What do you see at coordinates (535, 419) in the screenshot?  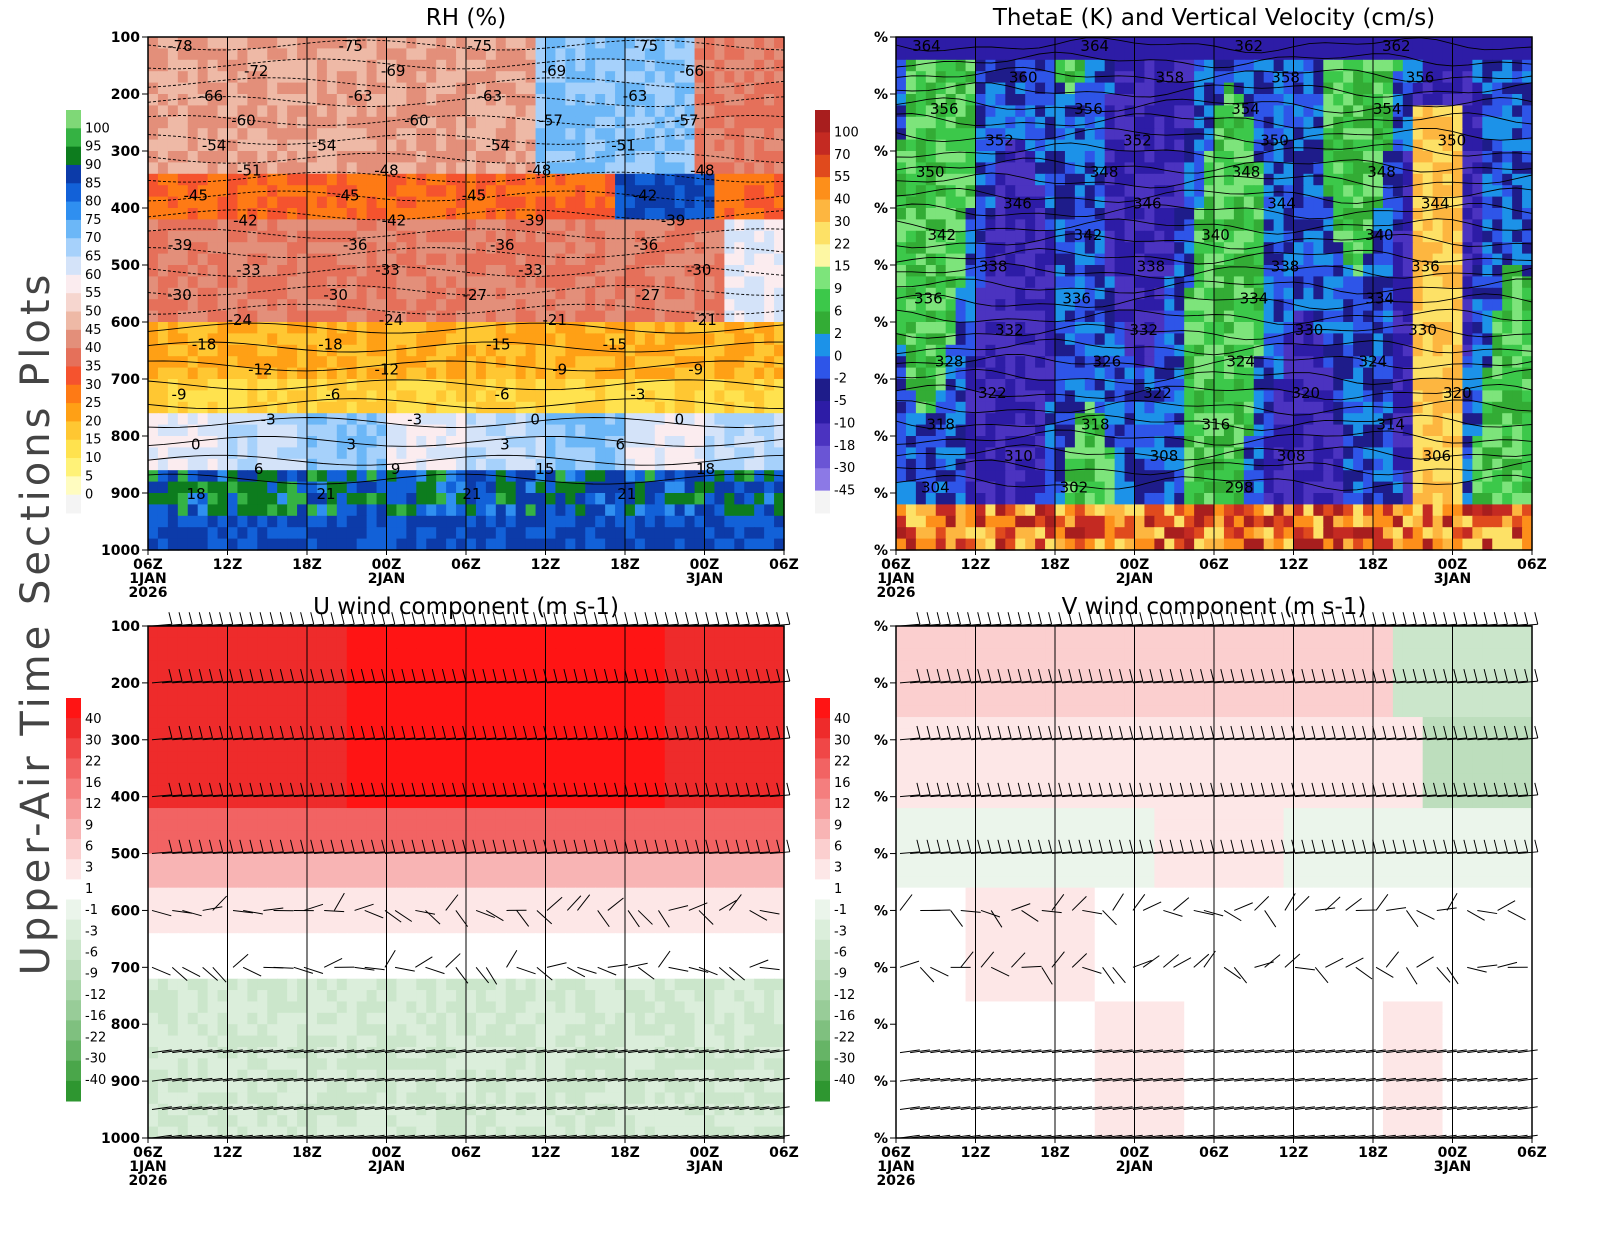 I see `contour-label: 0` at bounding box center [535, 419].